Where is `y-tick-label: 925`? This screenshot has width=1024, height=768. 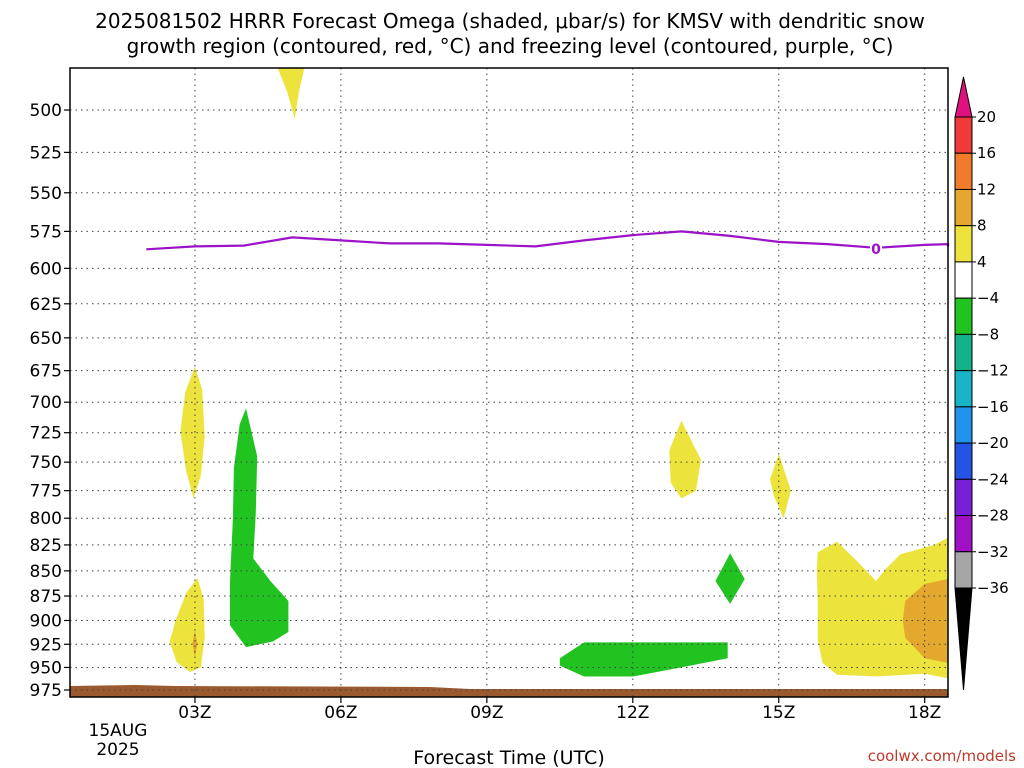 y-tick-label: 925 is located at coordinates (46, 645).